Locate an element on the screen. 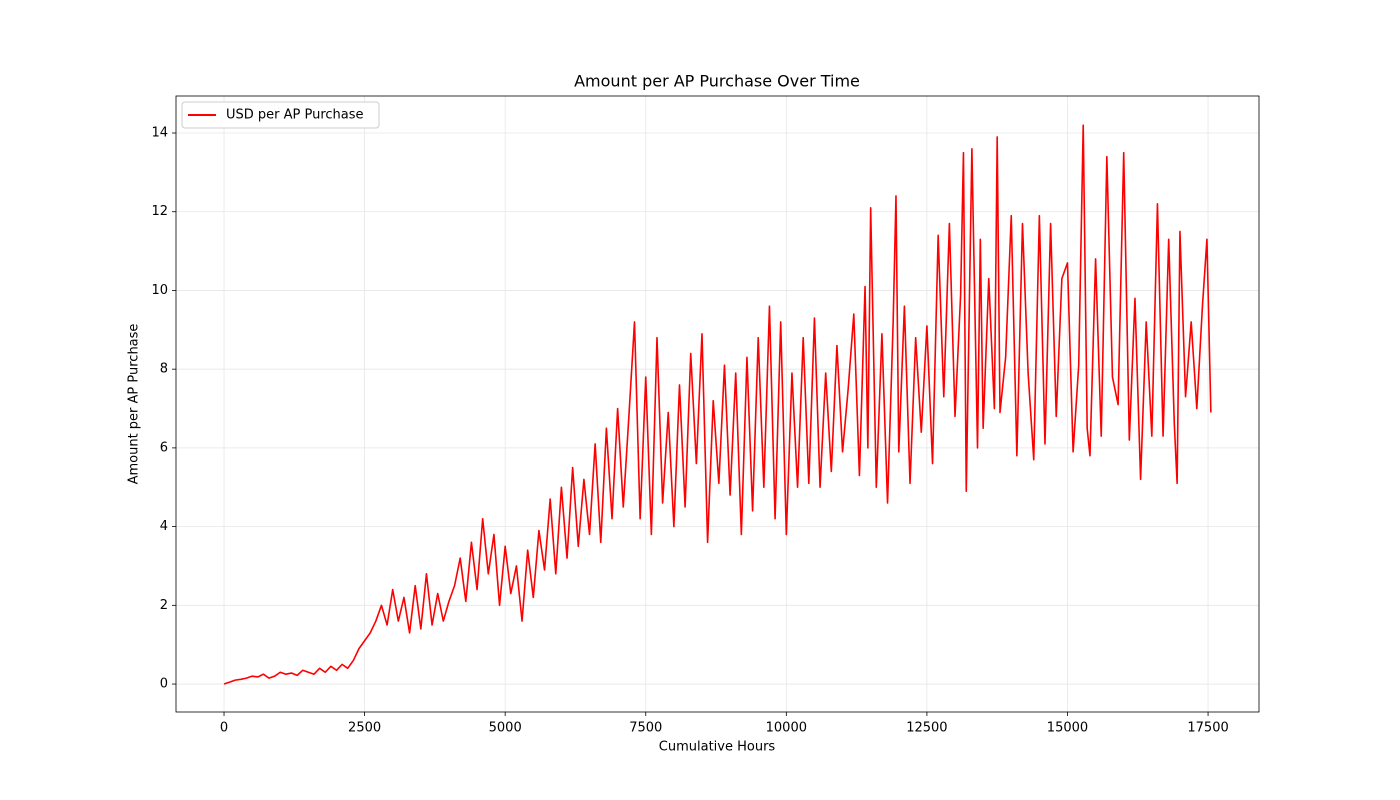 The width and height of the screenshot is (1400, 800). y-tick-label: 8 is located at coordinates (164, 369).